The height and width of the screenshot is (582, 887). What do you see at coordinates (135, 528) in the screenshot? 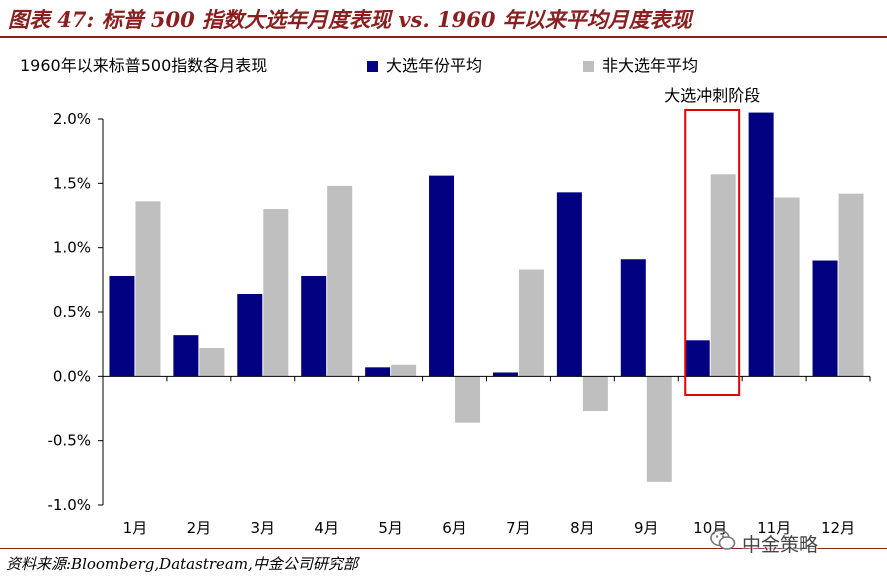
I see `x-tick-label: 1月` at bounding box center [135, 528].